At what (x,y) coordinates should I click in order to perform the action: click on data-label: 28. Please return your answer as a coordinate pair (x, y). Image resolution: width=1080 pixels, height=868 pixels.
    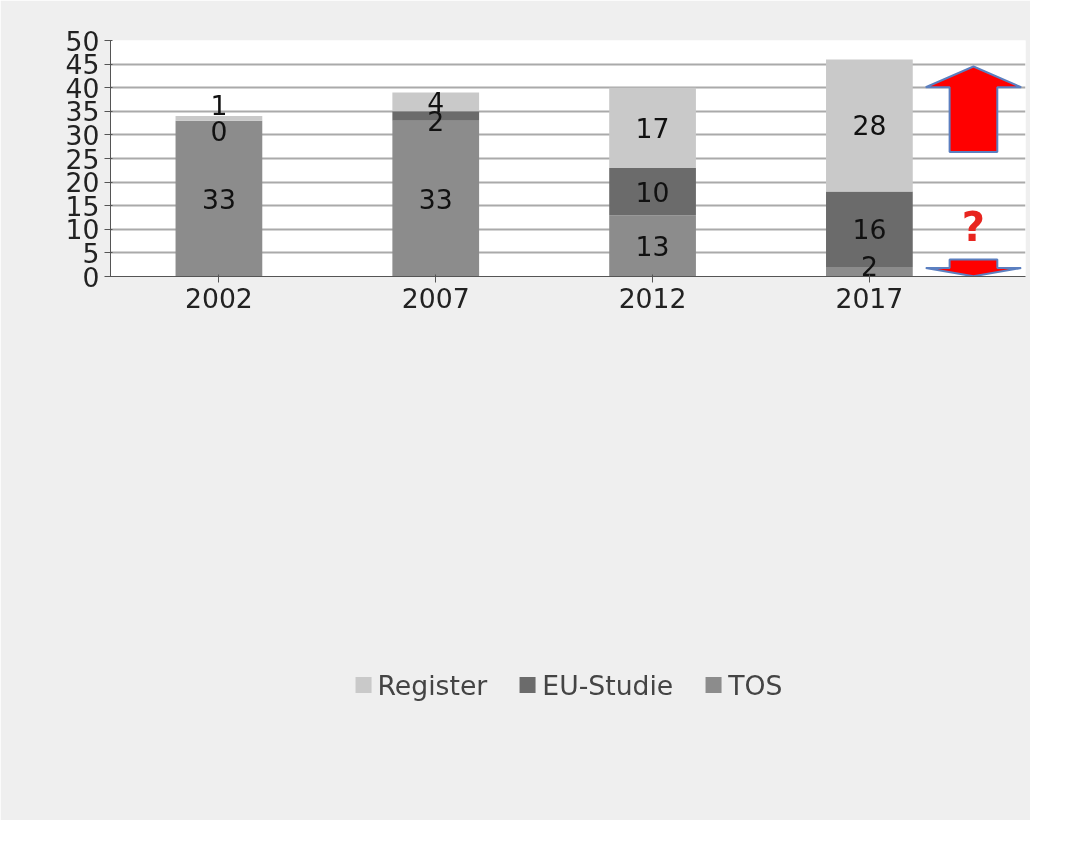
    Looking at the image, I should click on (869, 126).